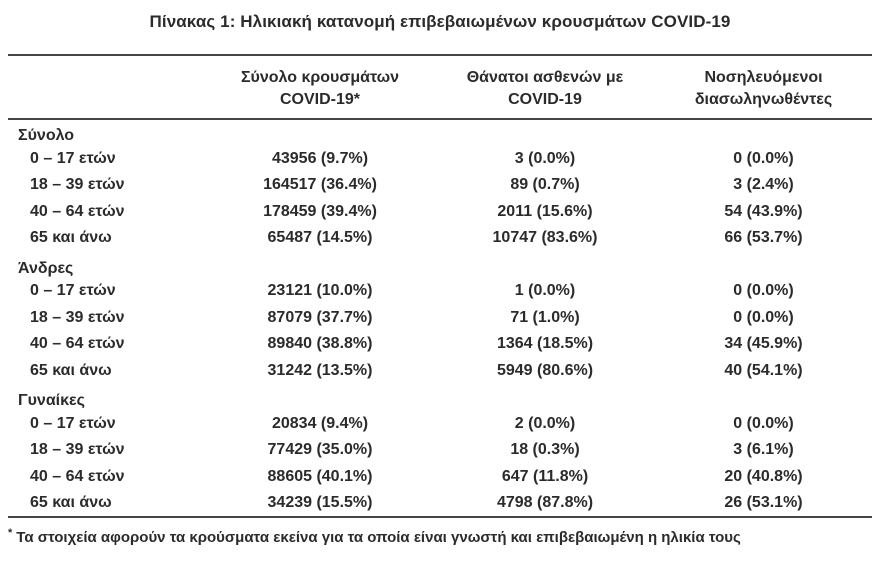 The height and width of the screenshot is (579, 880). What do you see at coordinates (545, 370) in the screenshot?
I see `cell-deaths: 5949 (80.6%)` at bounding box center [545, 370].